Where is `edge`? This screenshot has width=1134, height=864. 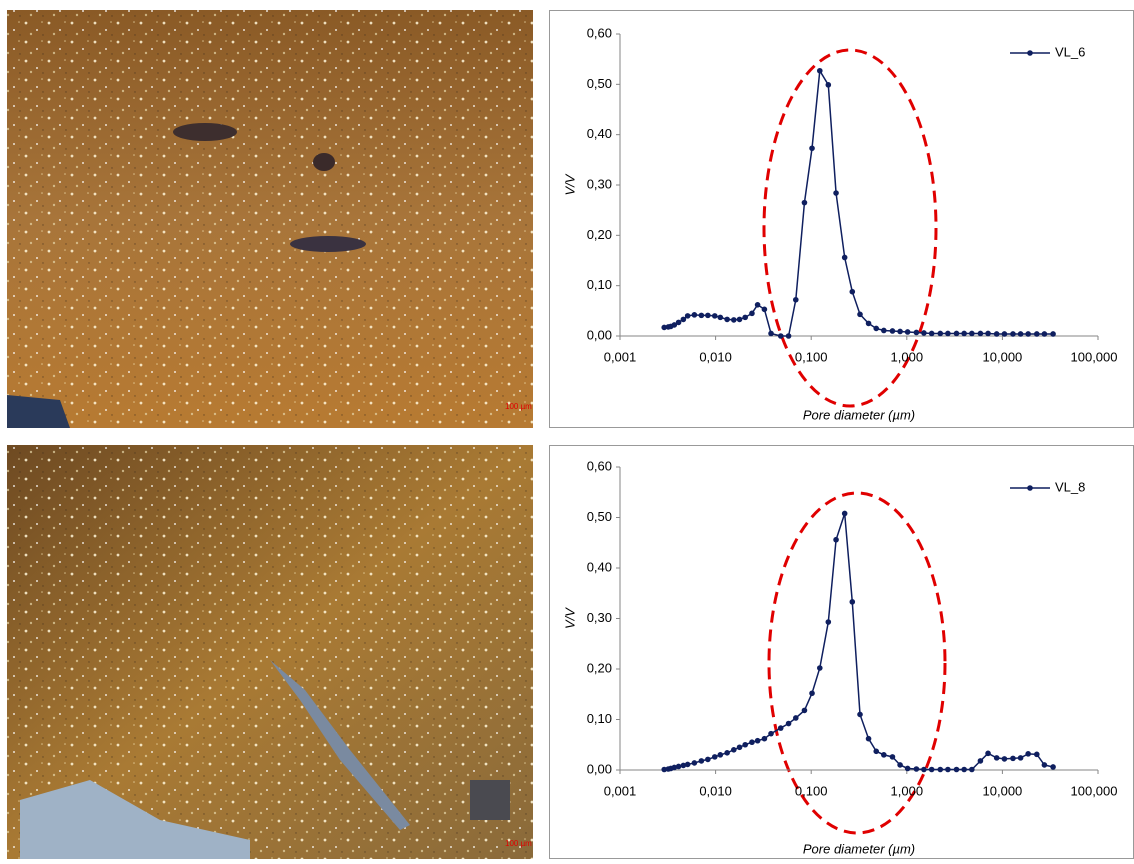 edge is located at coordinates (38, 411).